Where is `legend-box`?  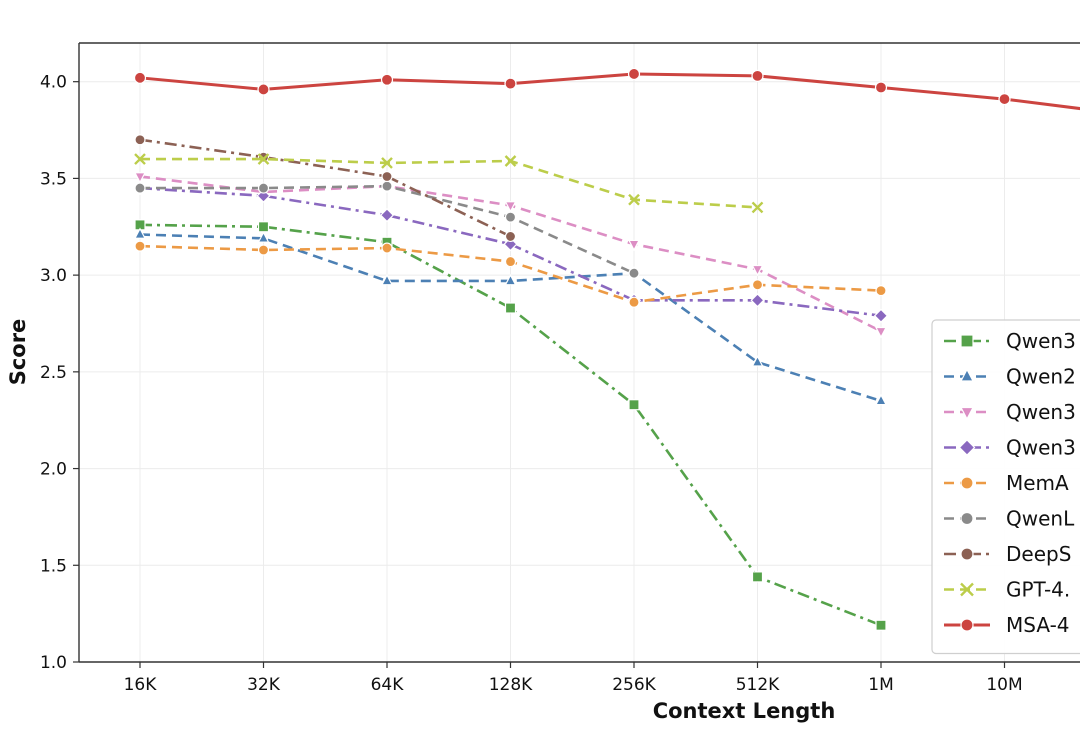
legend-box is located at coordinates (1005, 487).